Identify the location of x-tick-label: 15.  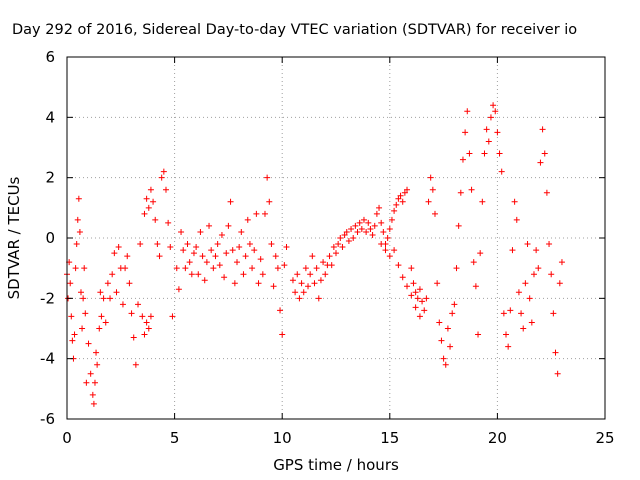
(389, 438).